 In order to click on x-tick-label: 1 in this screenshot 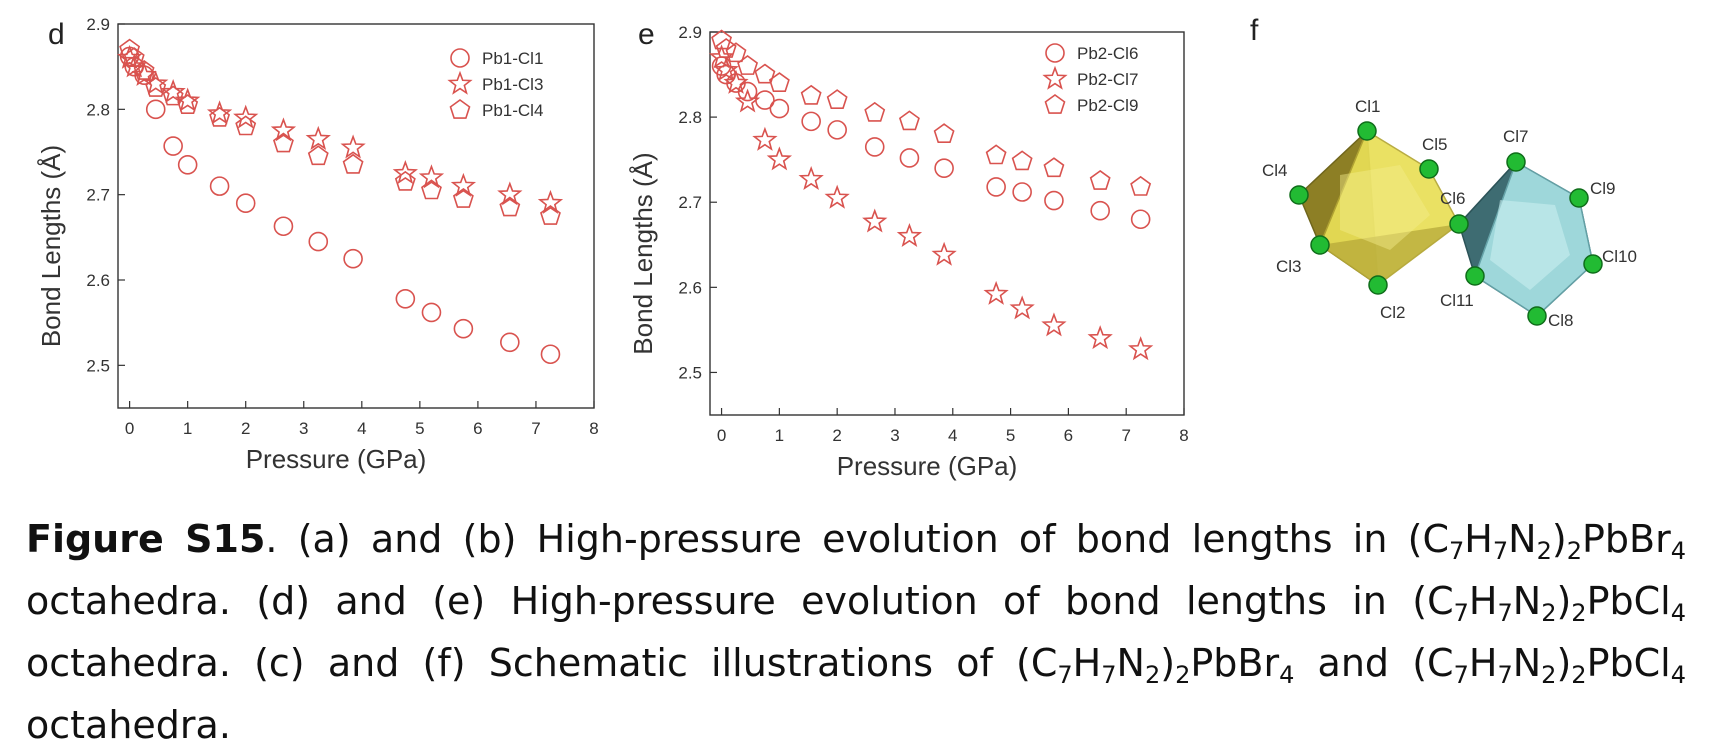, I will do `click(187, 428)`.